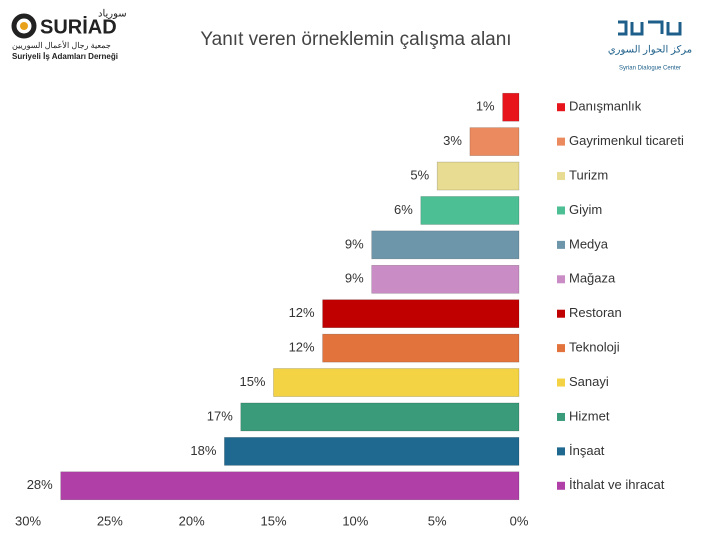 The image size is (712, 537). Describe the element at coordinates (220, 415) in the screenshot. I see `value-label: 17%` at that location.